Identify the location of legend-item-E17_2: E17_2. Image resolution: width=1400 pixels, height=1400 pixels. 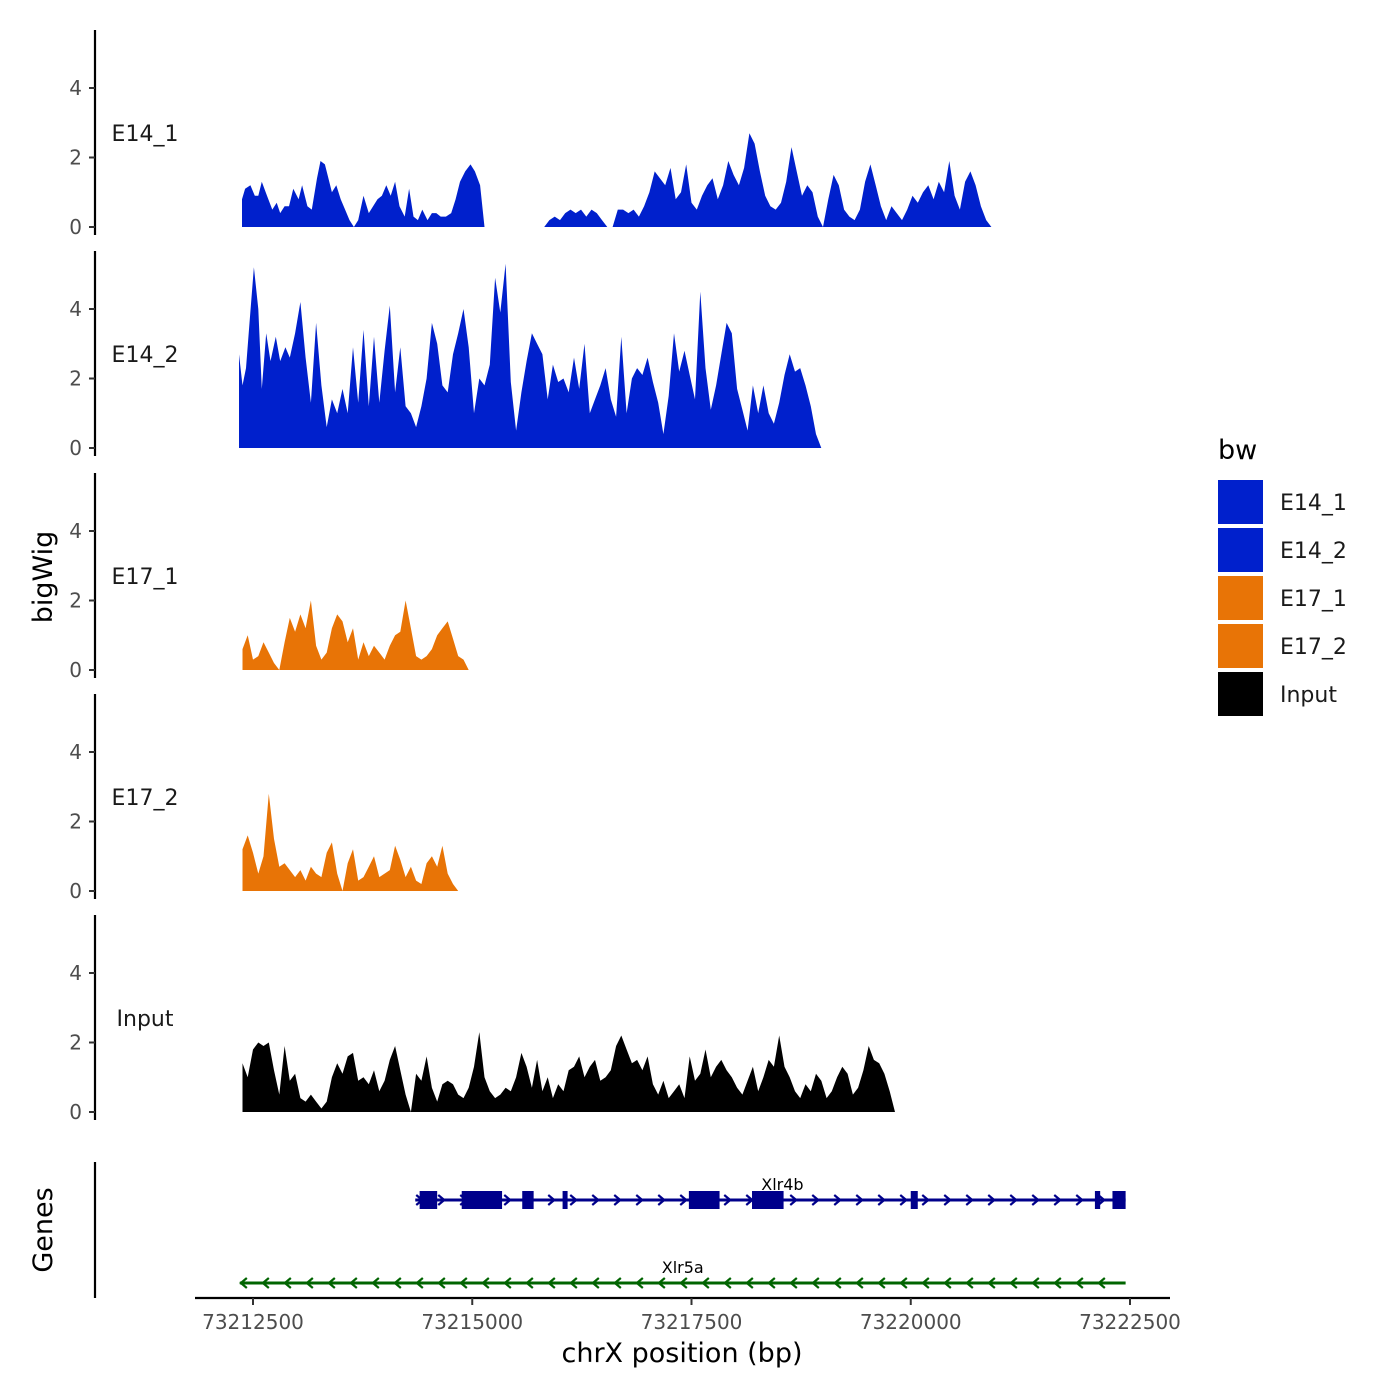
(1282, 646).